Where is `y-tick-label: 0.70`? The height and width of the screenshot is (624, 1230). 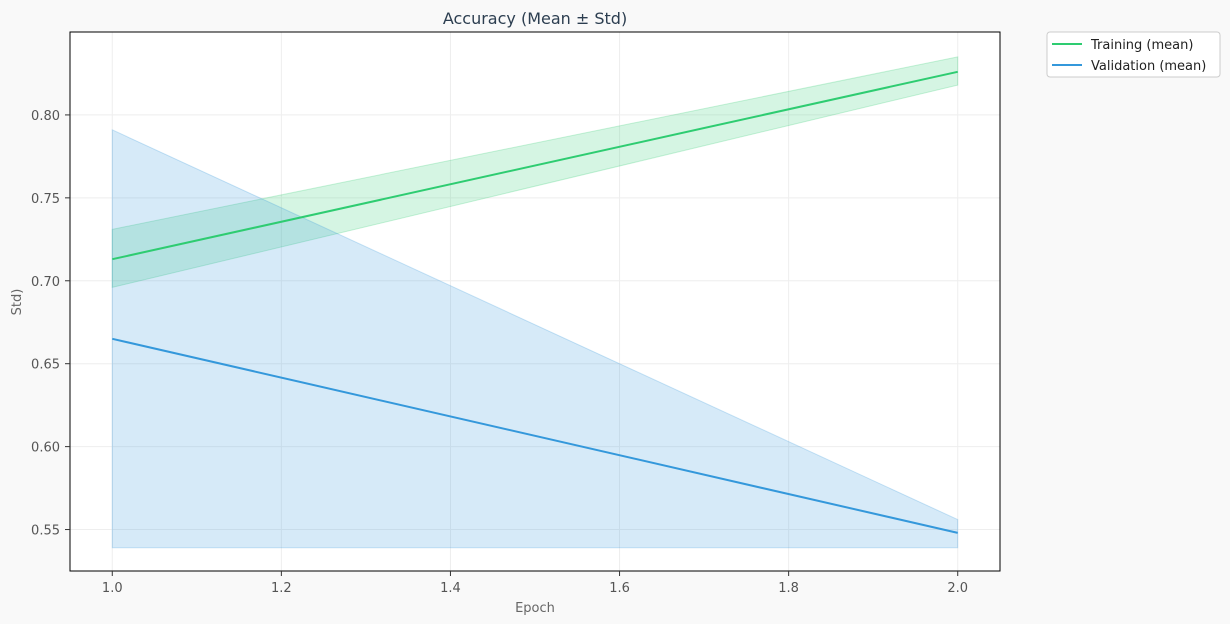 y-tick-label: 0.70 is located at coordinates (45, 282).